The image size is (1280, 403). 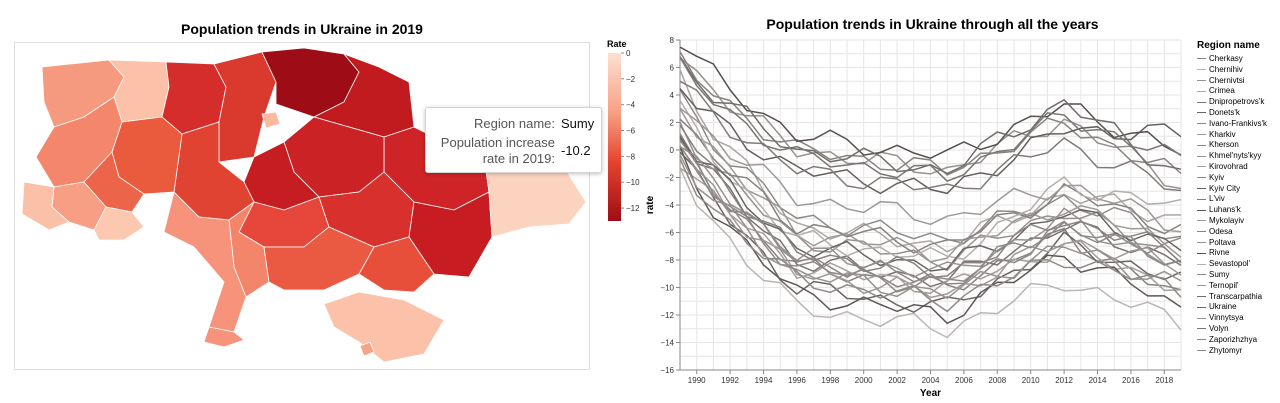 What do you see at coordinates (1232, 329) in the screenshot?
I see `legend-item-volyn: Volyn` at bounding box center [1232, 329].